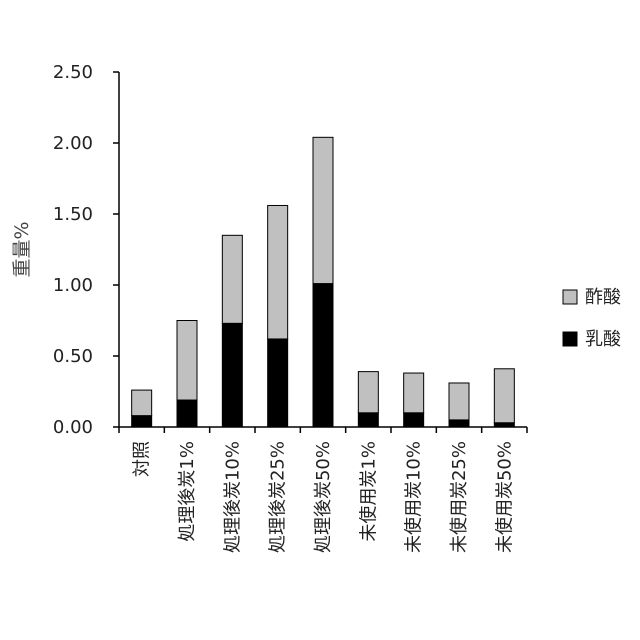 The width and height of the screenshot is (640, 640). I want to click on x-category-label: 対照, so click(142, 459).